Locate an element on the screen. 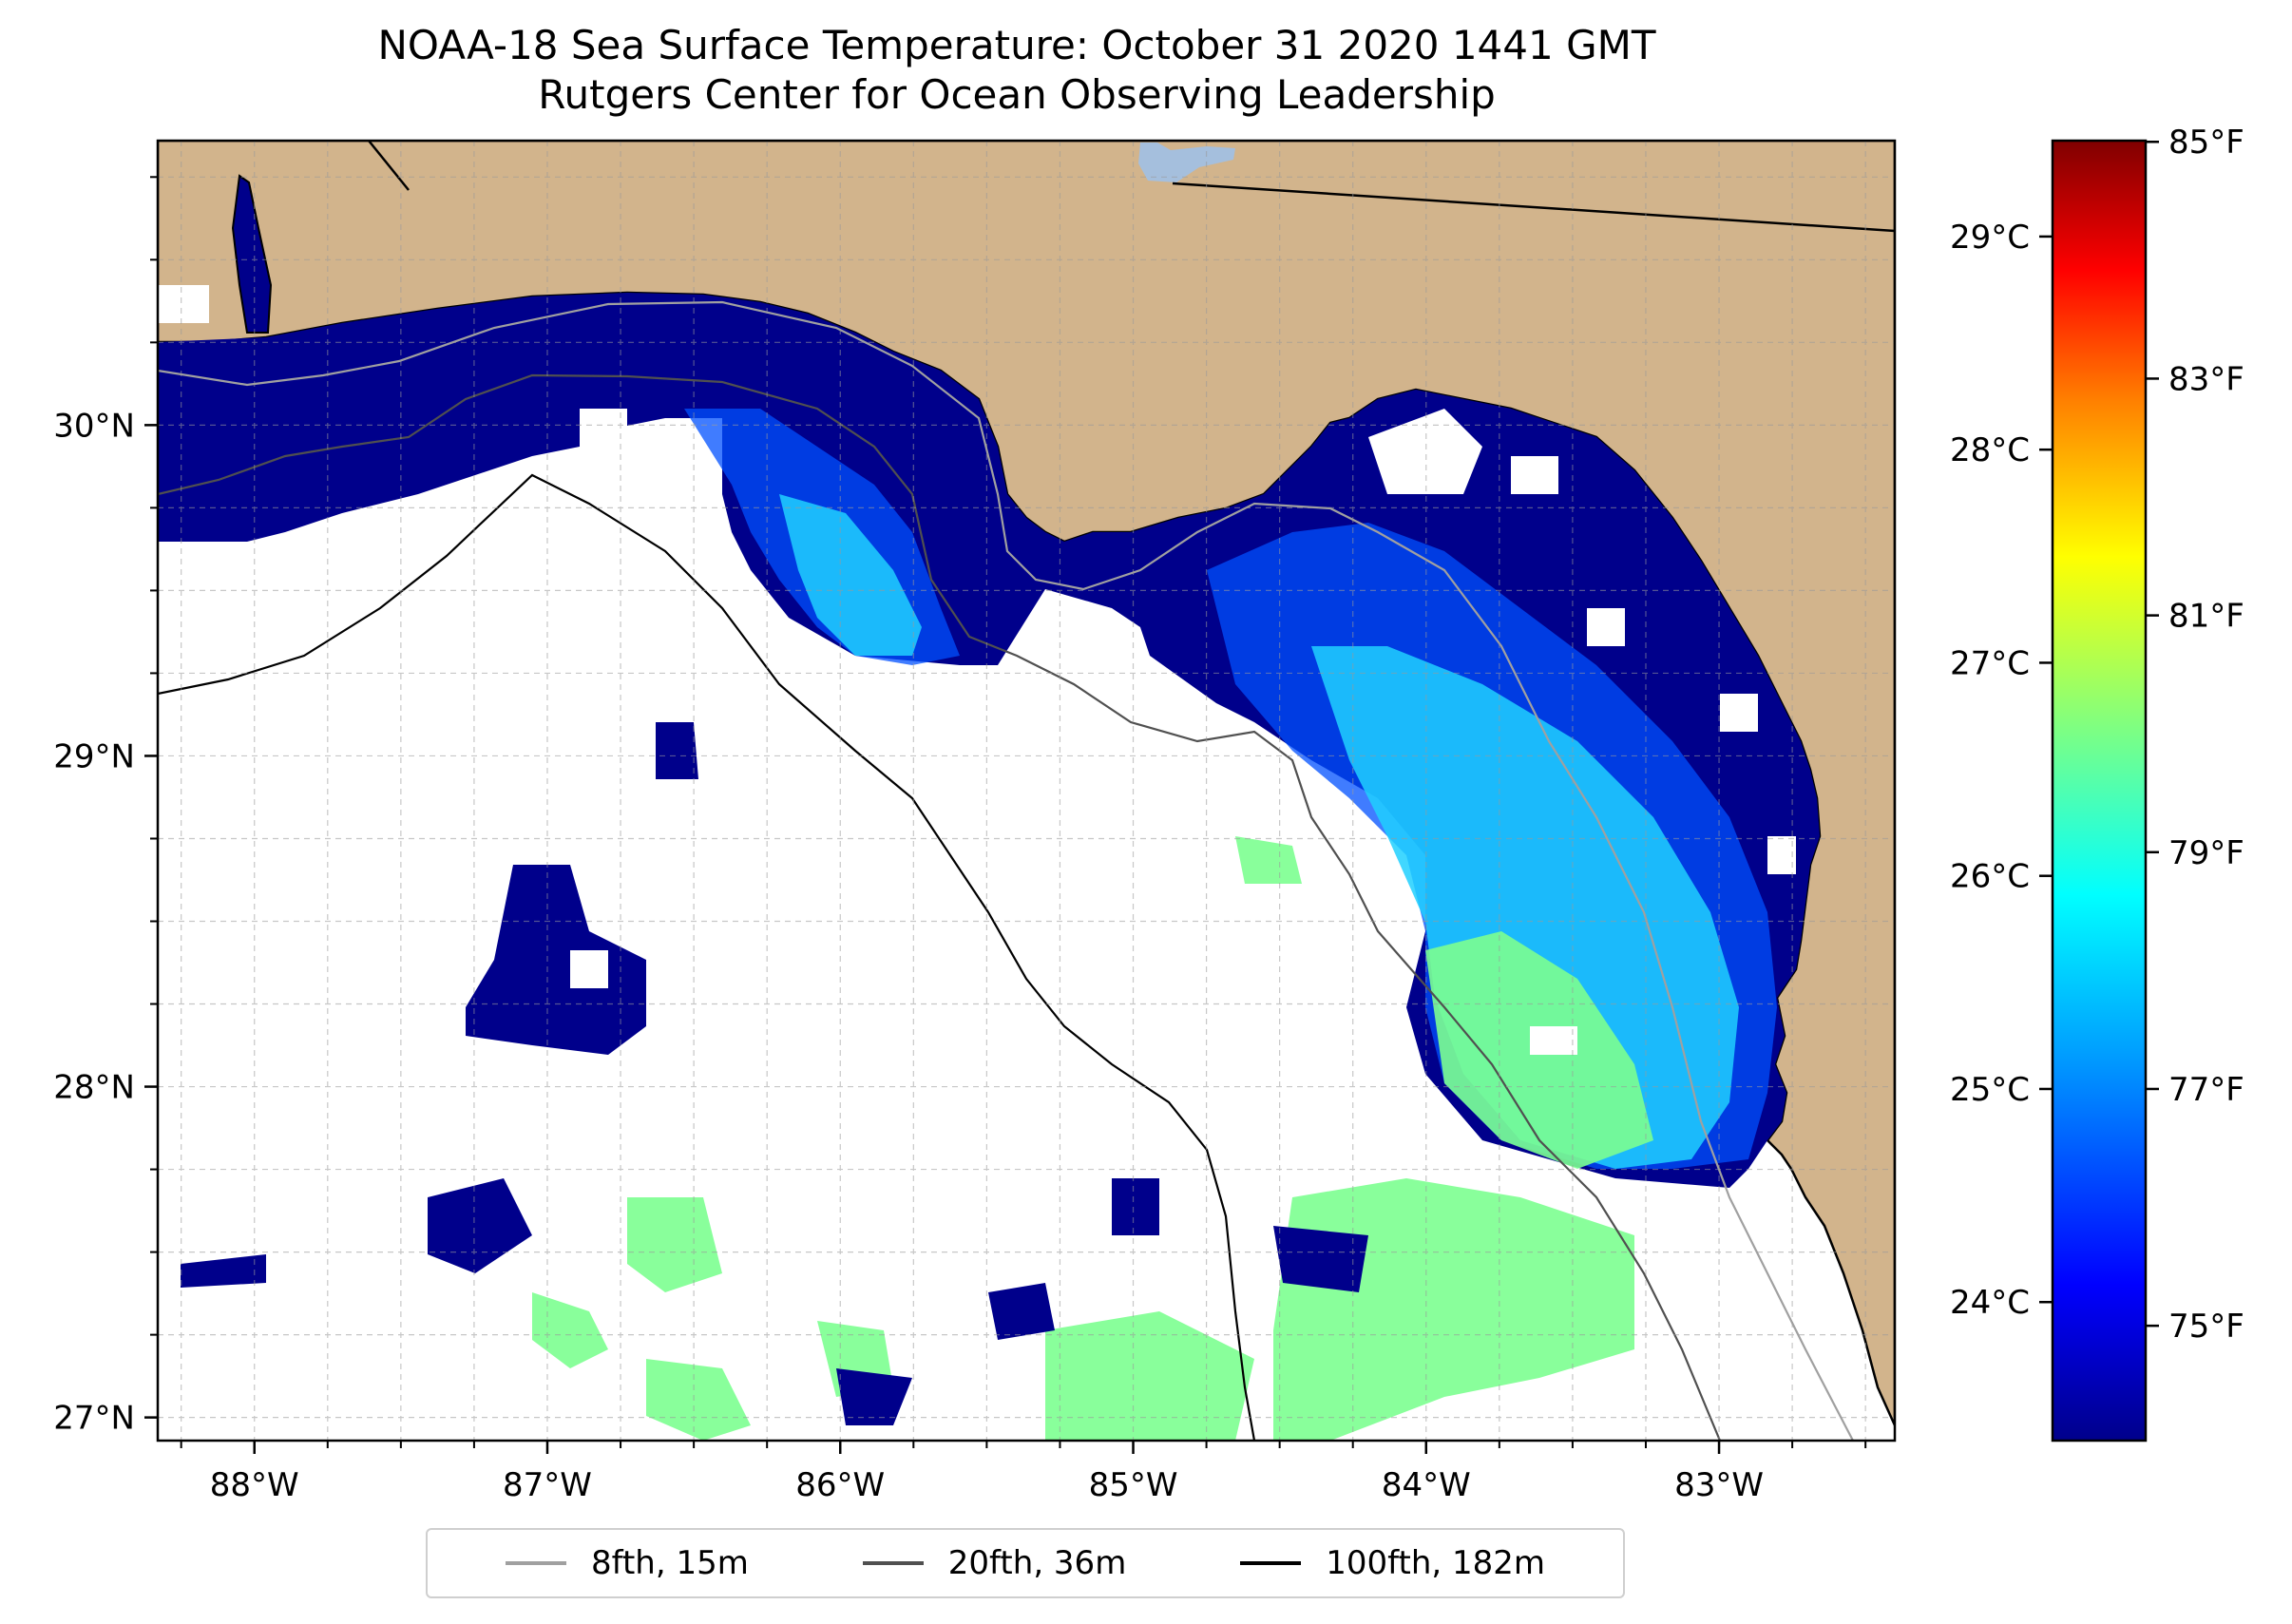 This screenshot has height=1624, width=2292. legend-label-100fth: 100fth, 182m is located at coordinates (1436, 1563).